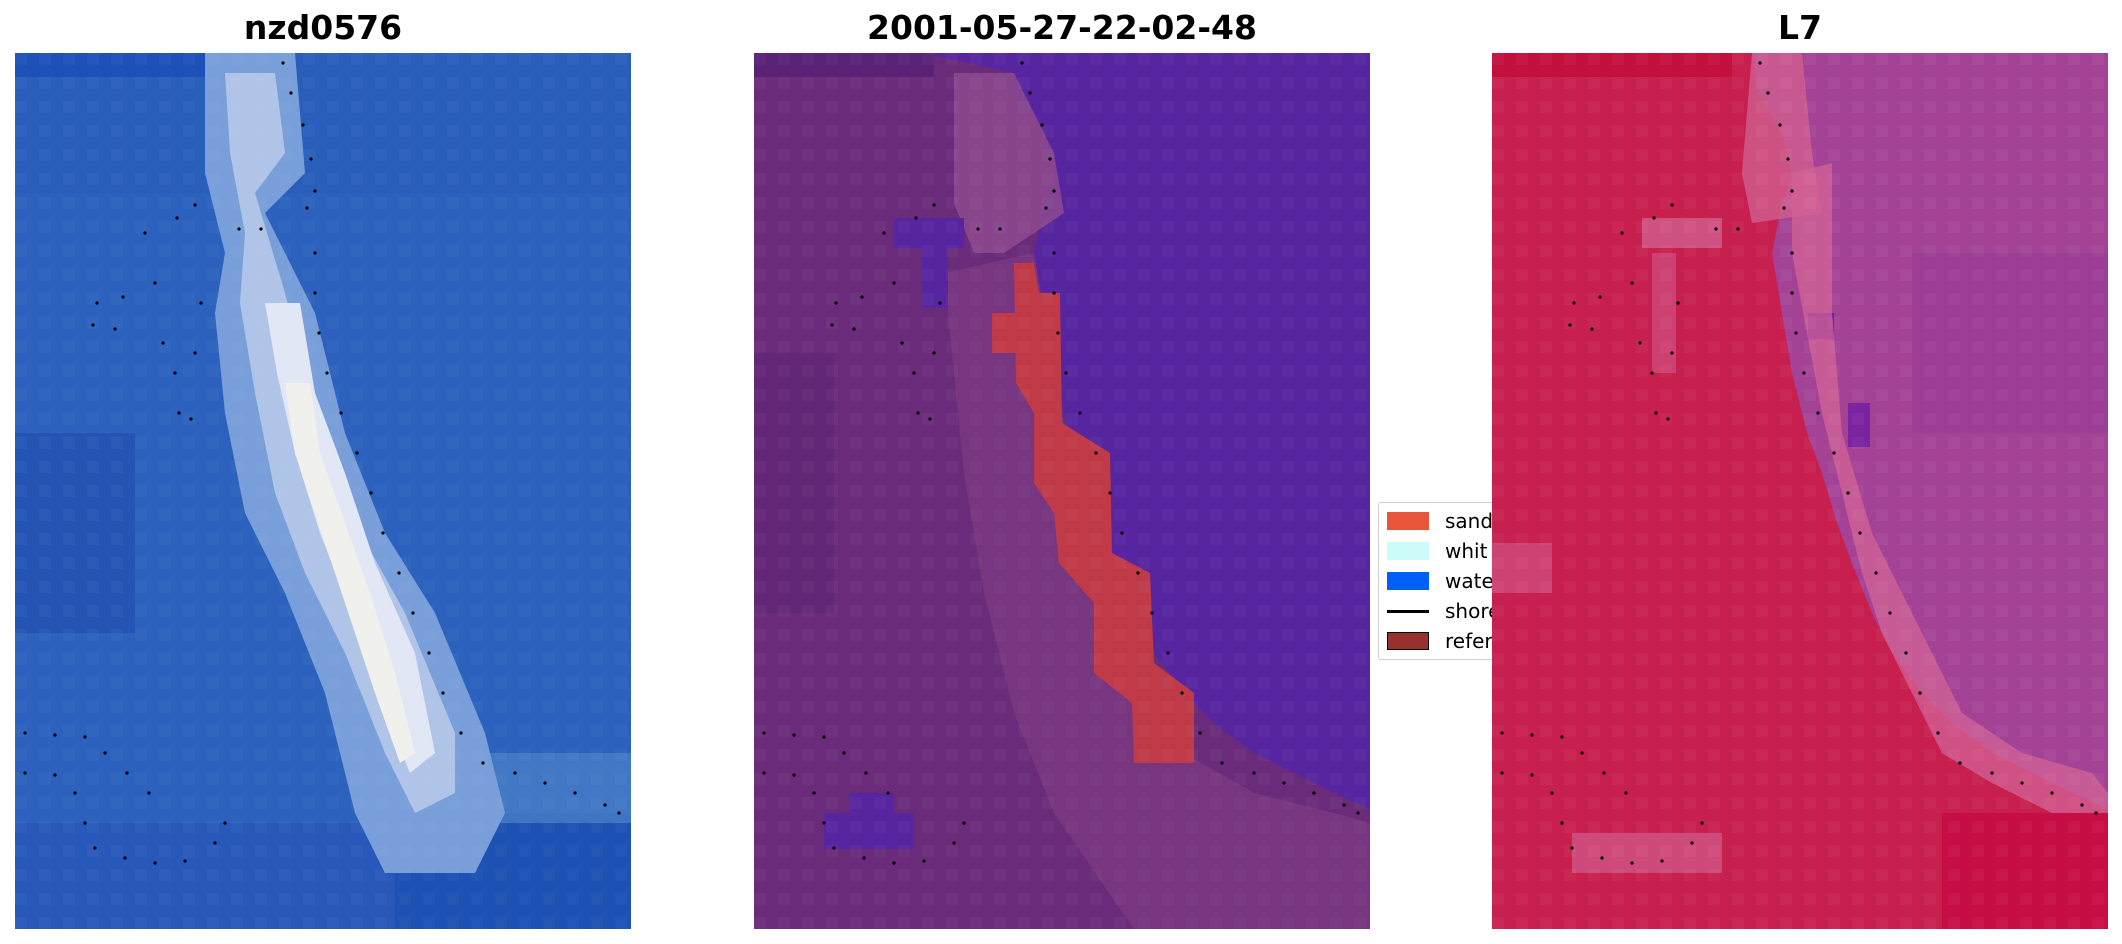  What do you see at coordinates (1440, 521) in the screenshot?
I see `legend-item-sand: sand` at bounding box center [1440, 521].